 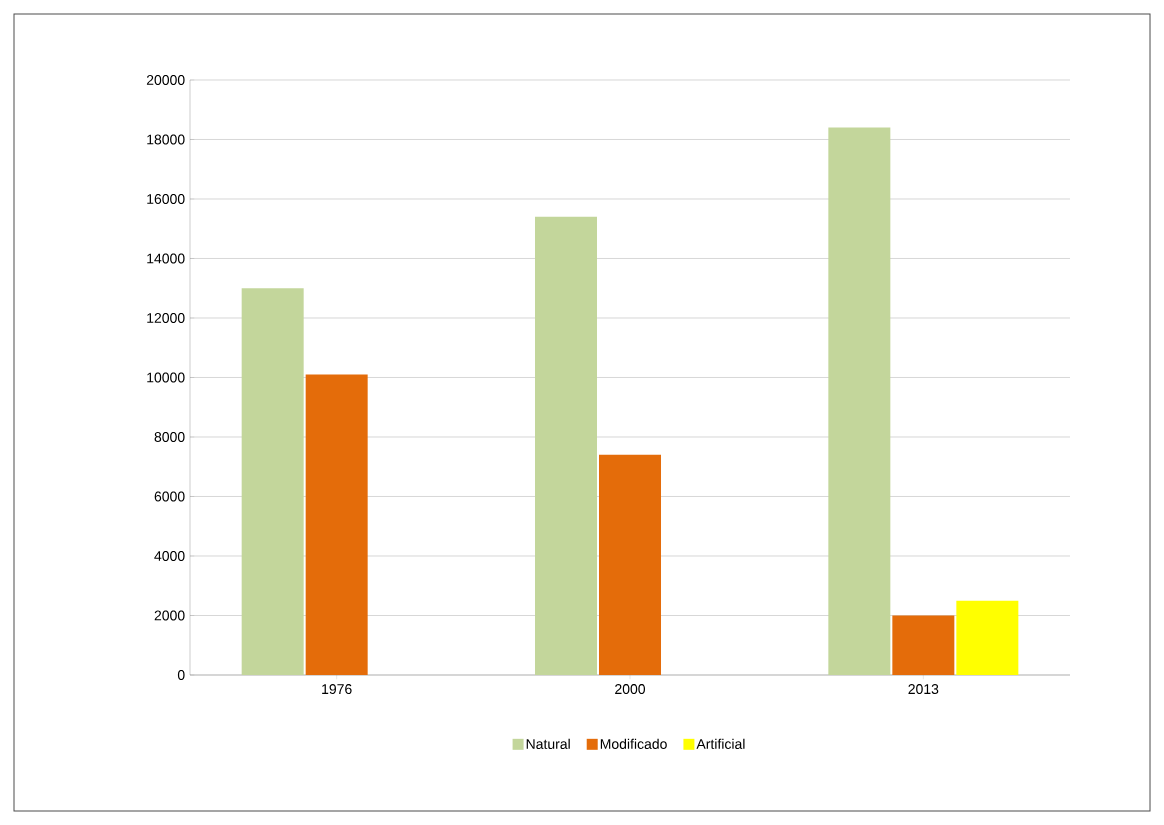 I want to click on x-tick-label: 1976, so click(x=337, y=689).